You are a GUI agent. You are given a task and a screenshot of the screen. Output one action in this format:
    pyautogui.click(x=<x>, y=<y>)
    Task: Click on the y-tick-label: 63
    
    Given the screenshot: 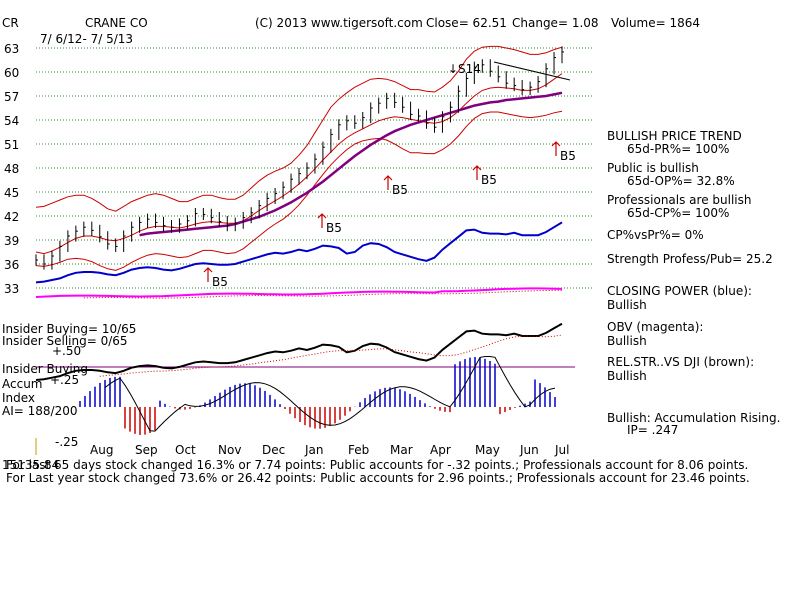 What is the action you would take?
    pyautogui.click(x=11, y=49)
    